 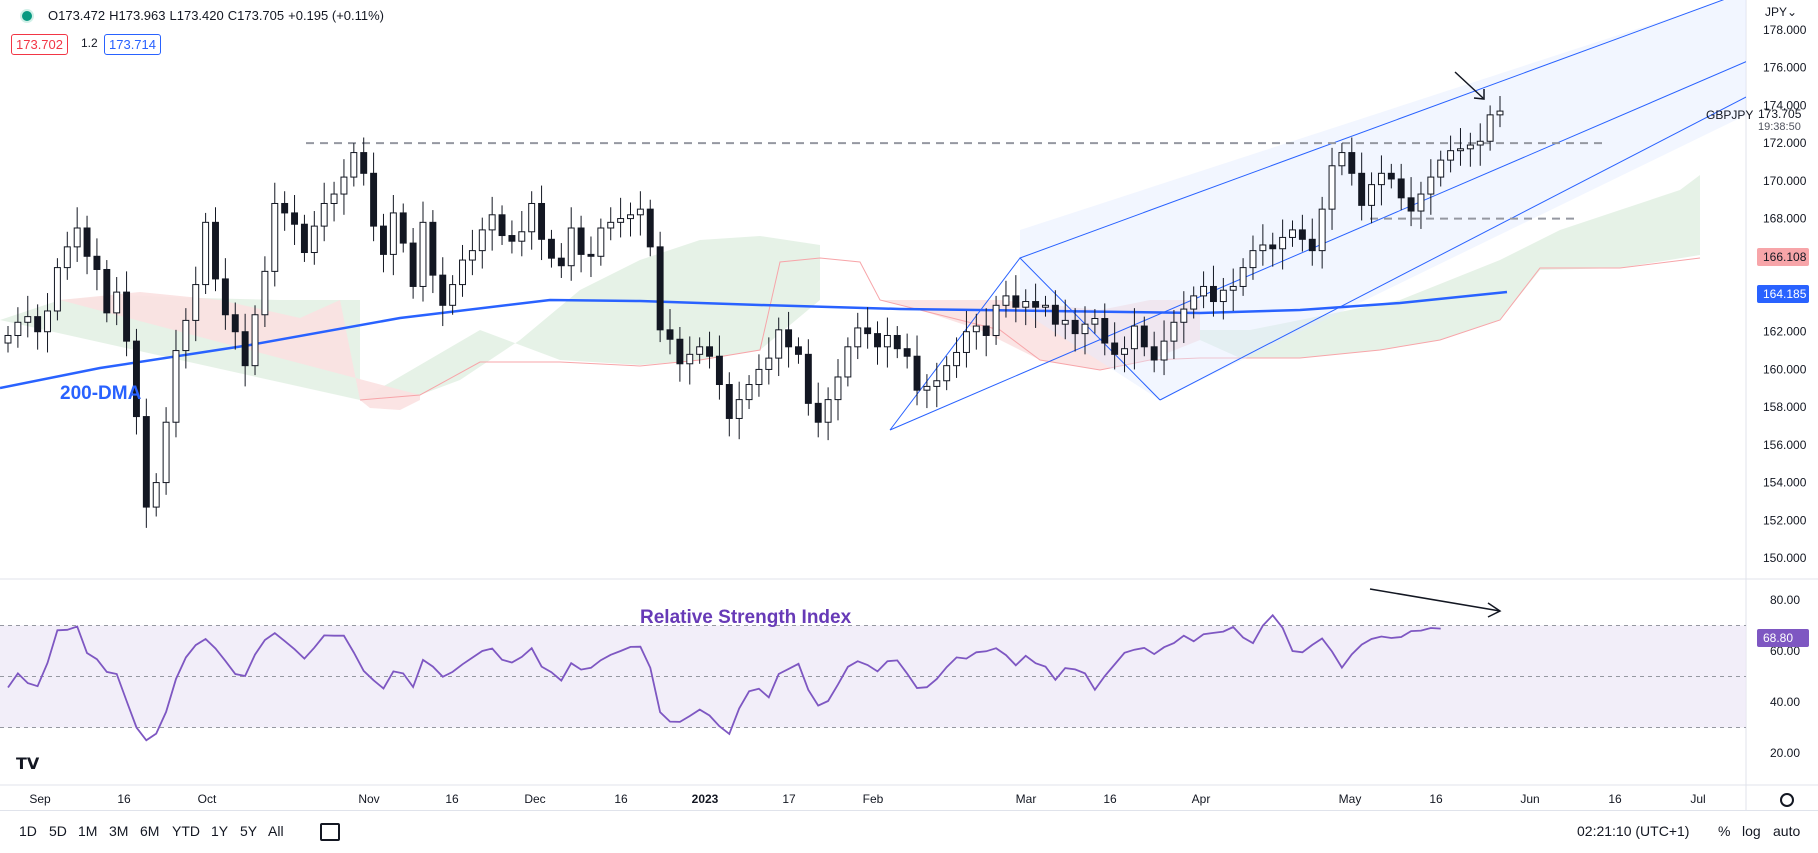 I want to click on close-value: C173.705, so click(x=256, y=15).